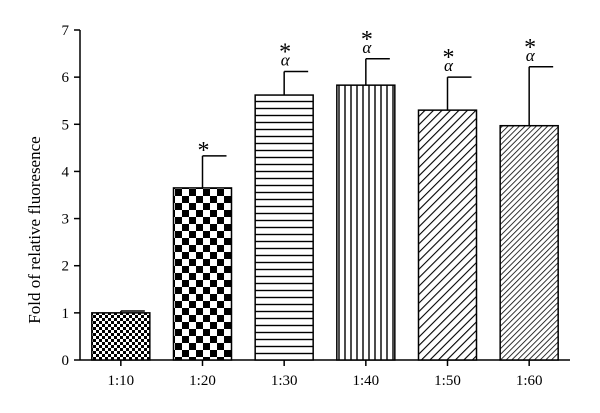  What do you see at coordinates (529, 381) in the screenshot?
I see `x-tick-label: 1:60` at bounding box center [529, 381].